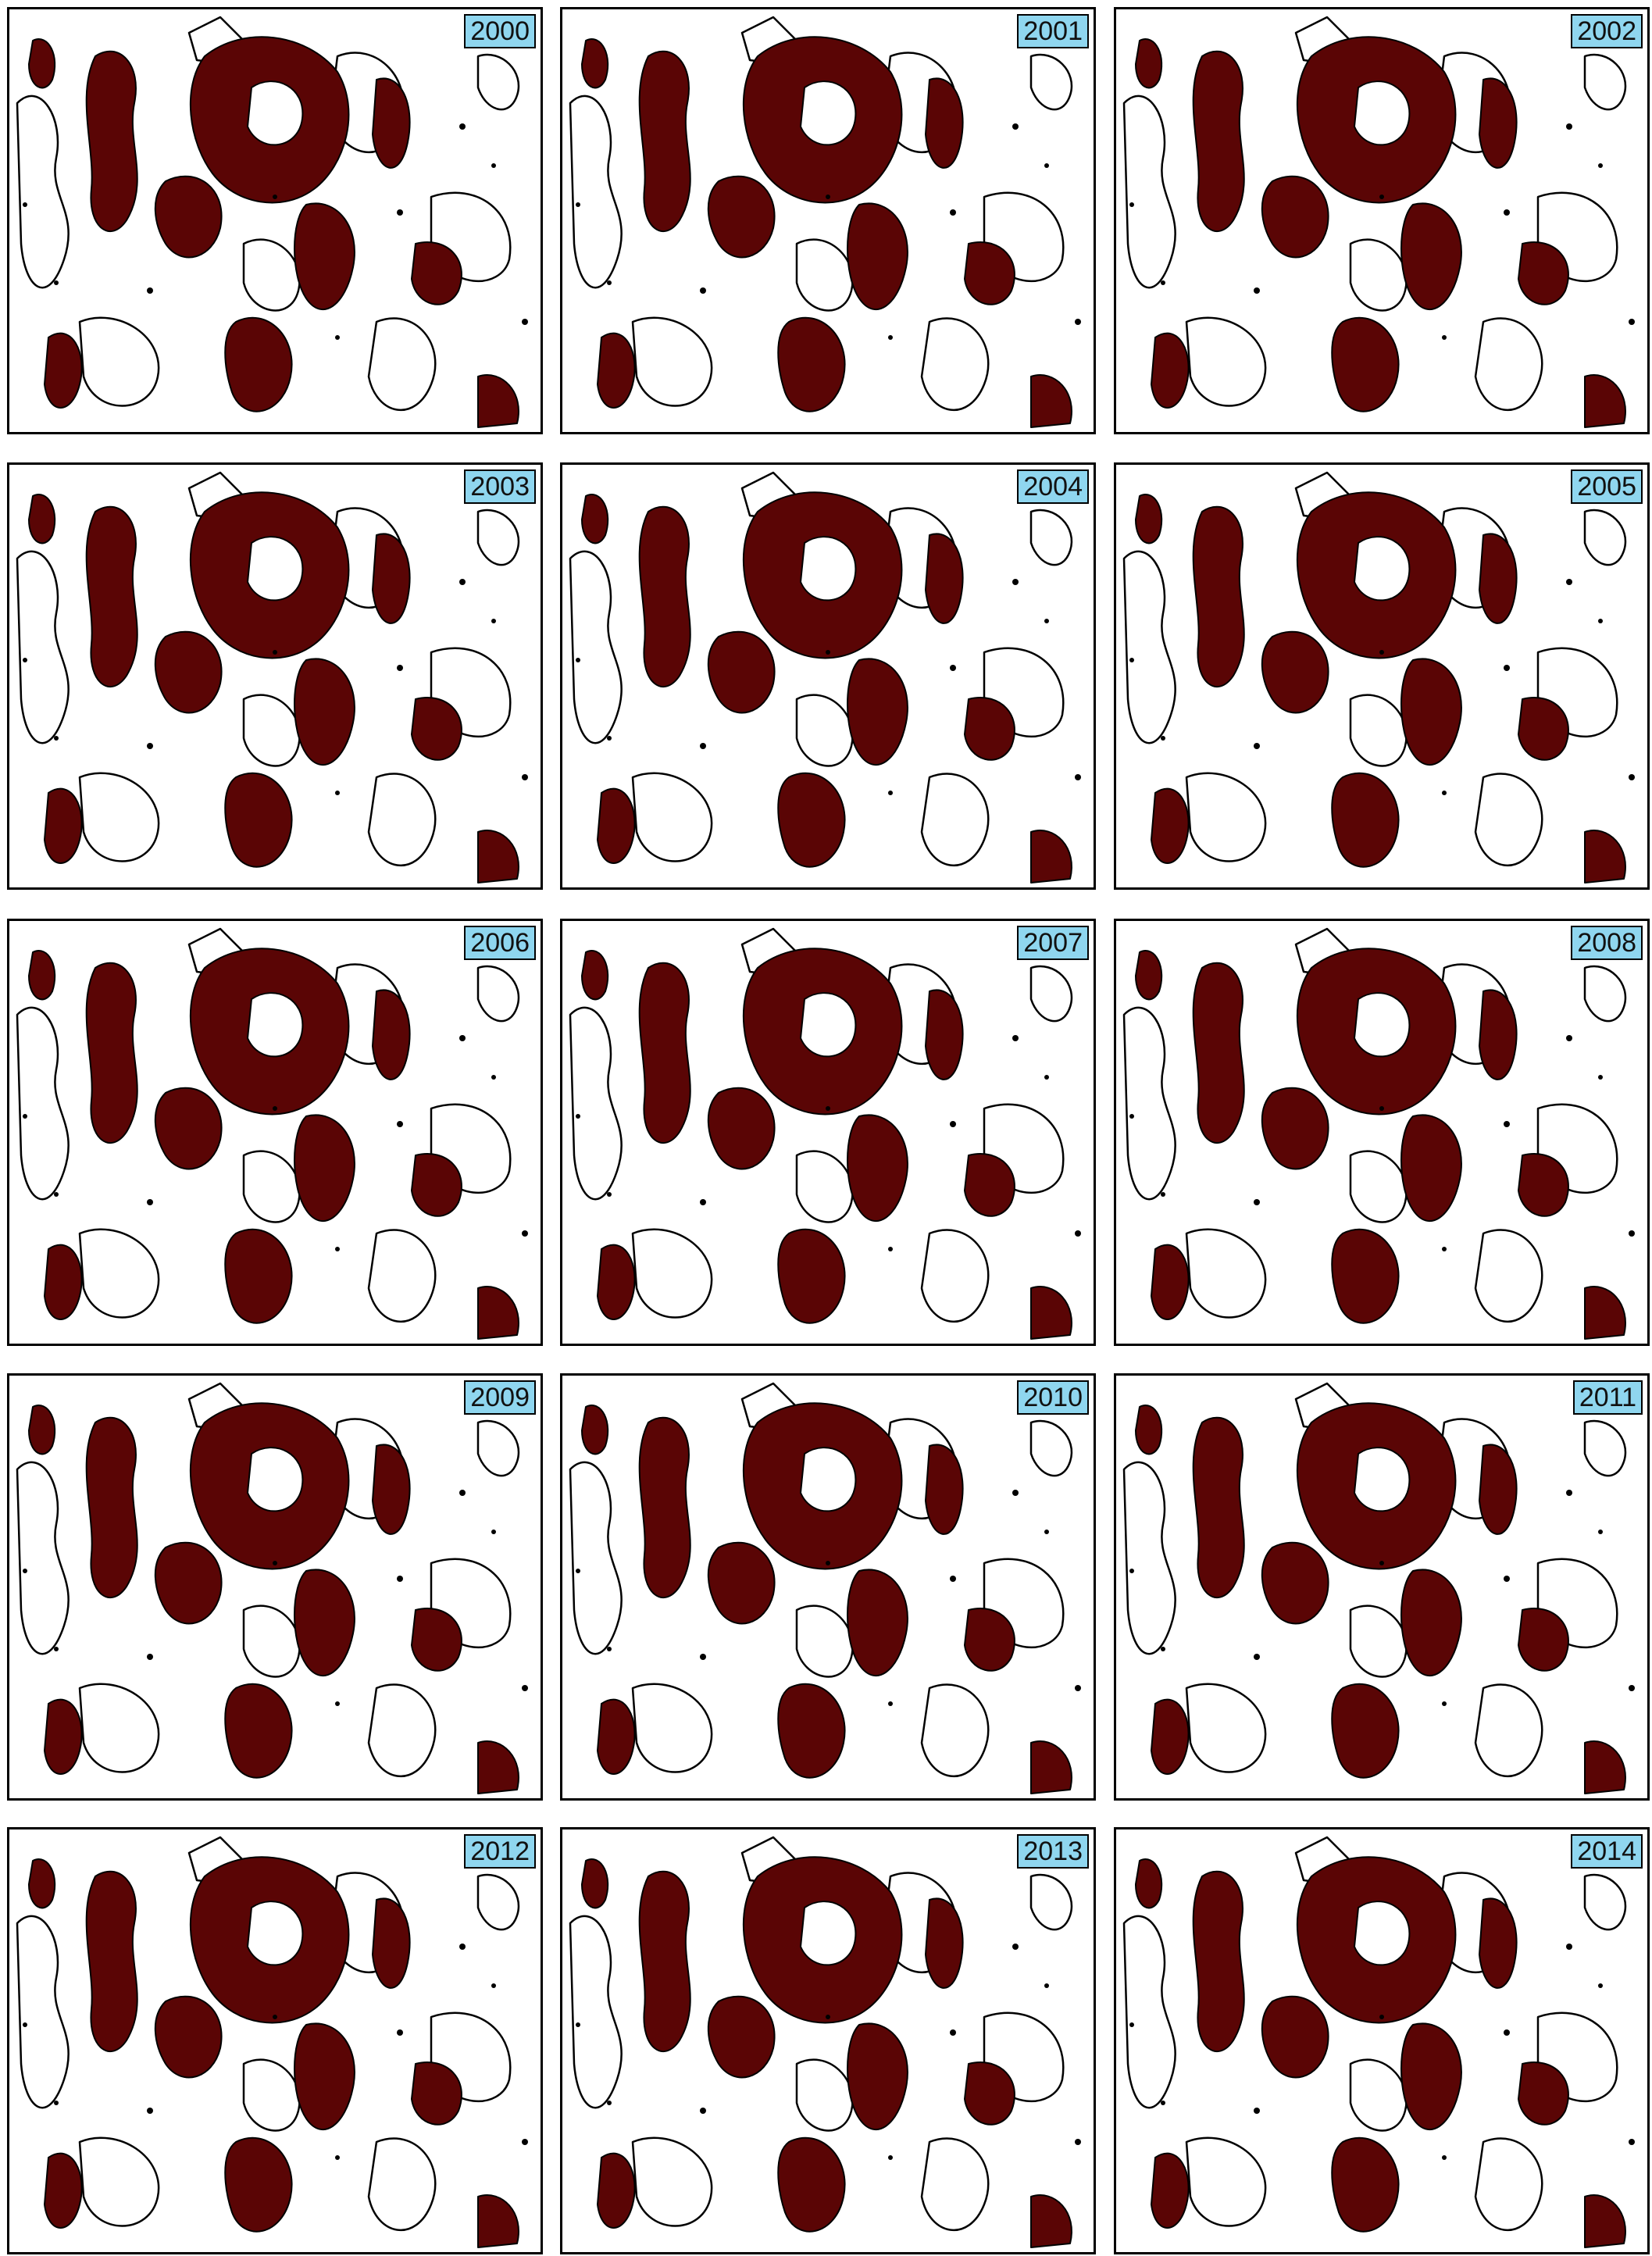 Image resolution: width=1652 pixels, height=2256 pixels. Describe the element at coordinates (1053, 943) in the screenshot. I see `year-label: 2007` at that location.